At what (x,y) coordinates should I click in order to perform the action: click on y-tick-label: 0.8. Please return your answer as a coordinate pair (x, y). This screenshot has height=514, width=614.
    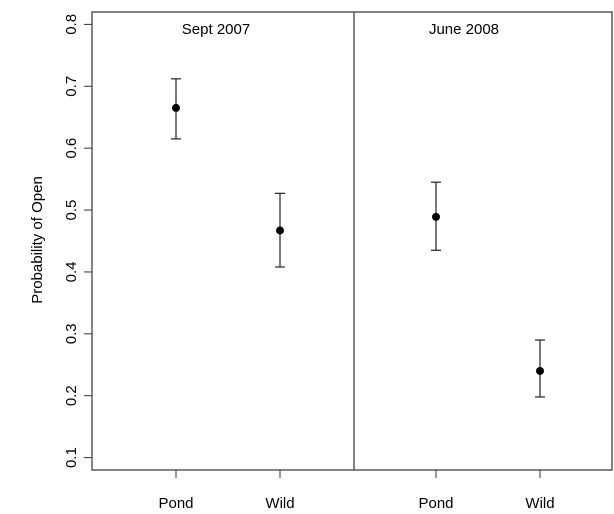
    Looking at the image, I should click on (71, 24).